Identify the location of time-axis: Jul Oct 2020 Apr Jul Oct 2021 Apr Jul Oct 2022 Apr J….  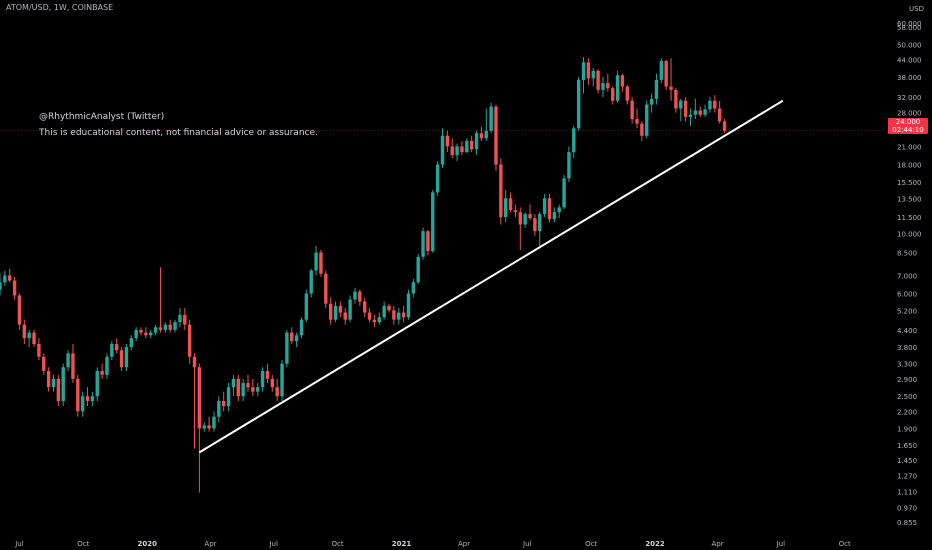
(432, 544).